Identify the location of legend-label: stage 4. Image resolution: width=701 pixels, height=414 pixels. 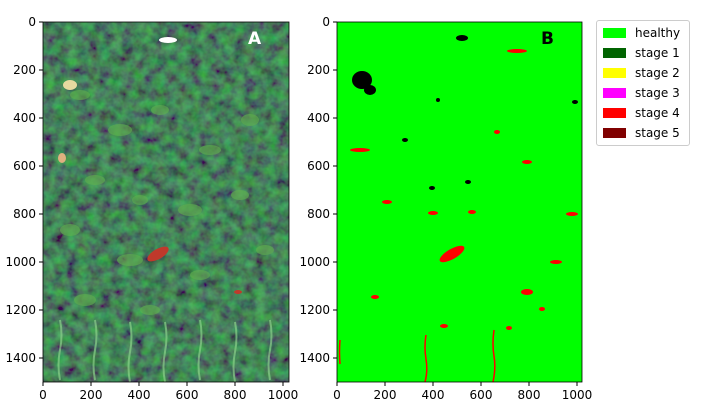
(657, 113).